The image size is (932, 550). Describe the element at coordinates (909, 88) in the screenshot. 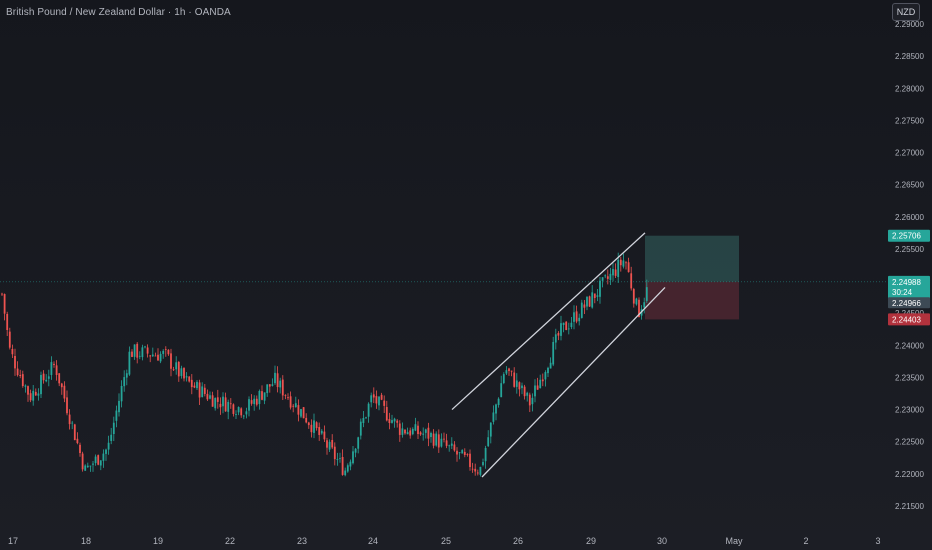

I see `y-tick-label: 2.28000` at that location.